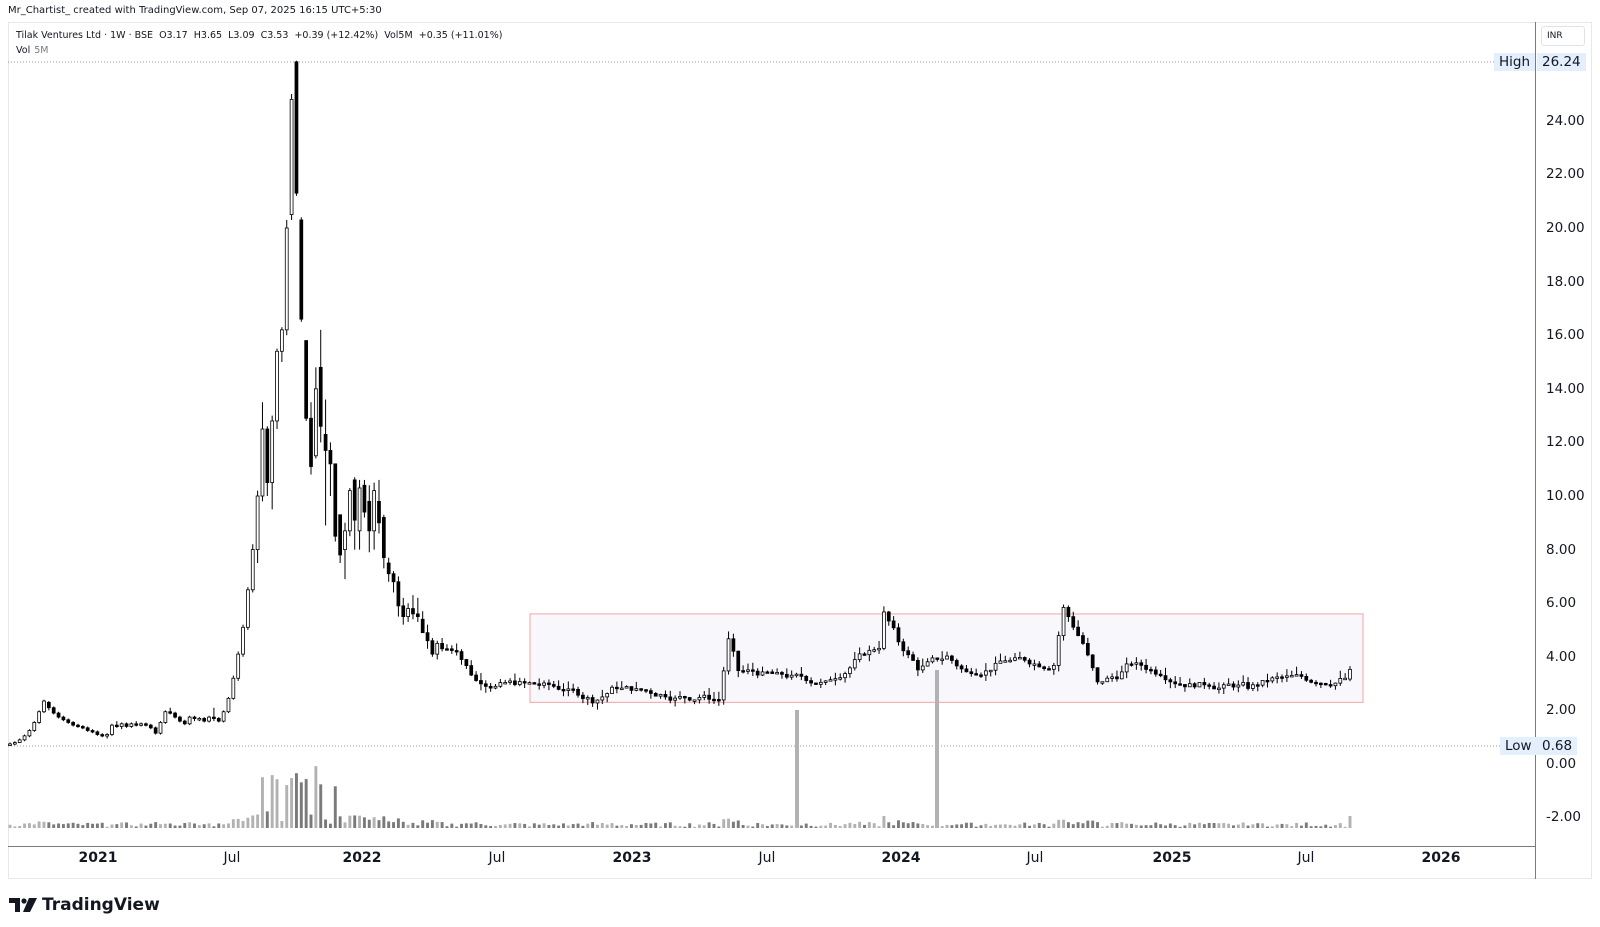 This screenshot has width=1600, height=927. I want to click on tradingview-logo: TradingView, so click(84, 905).